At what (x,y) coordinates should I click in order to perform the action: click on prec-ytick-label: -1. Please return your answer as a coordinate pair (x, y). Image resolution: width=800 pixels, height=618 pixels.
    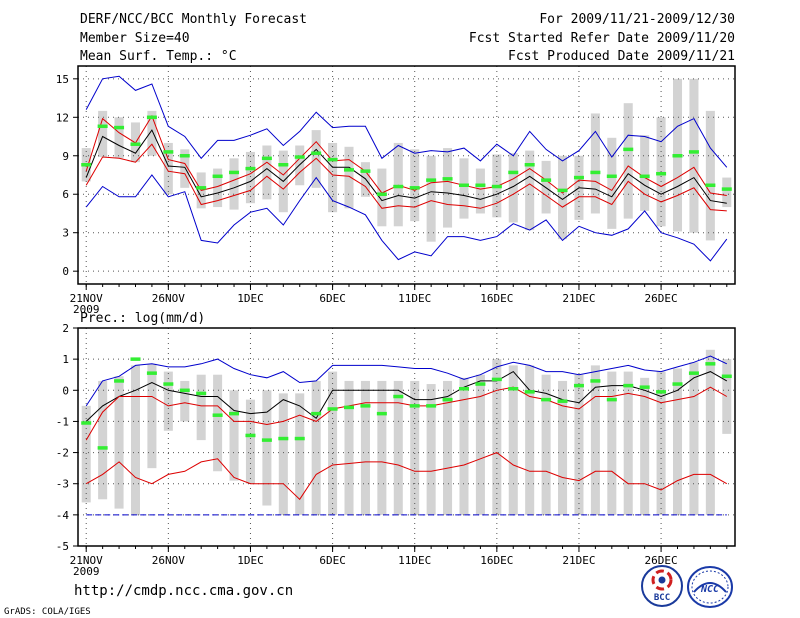
    Looking at the image, I should click on (62, 421).